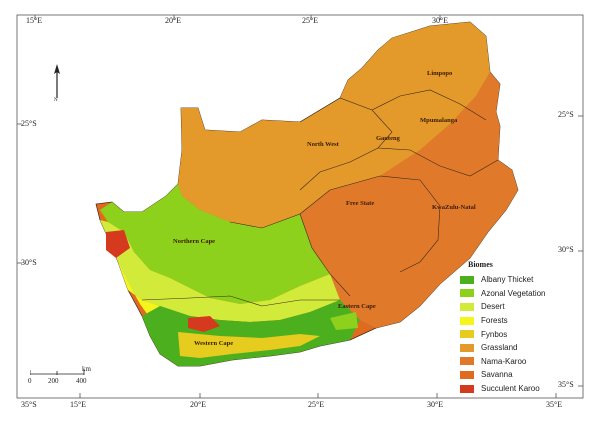 The width and height of the screenshot is (597, 424). I want to click on scale-bar: km 0 200 400, so click(64, 375).